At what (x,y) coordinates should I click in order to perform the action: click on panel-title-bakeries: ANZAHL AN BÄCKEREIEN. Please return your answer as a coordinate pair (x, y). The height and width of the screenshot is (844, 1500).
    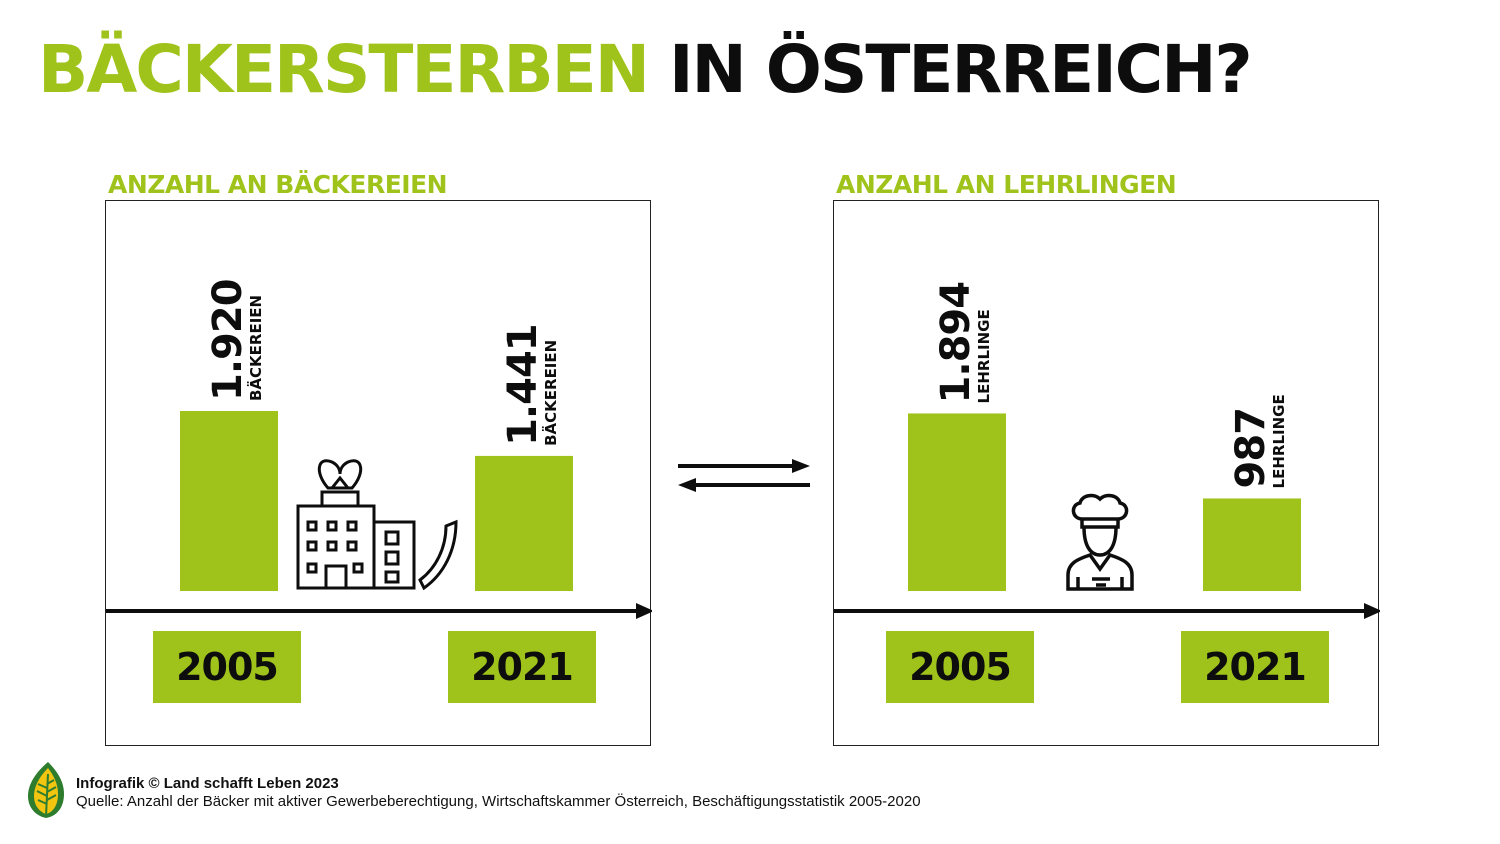
    Looking at the image, I should click on (278, 184).